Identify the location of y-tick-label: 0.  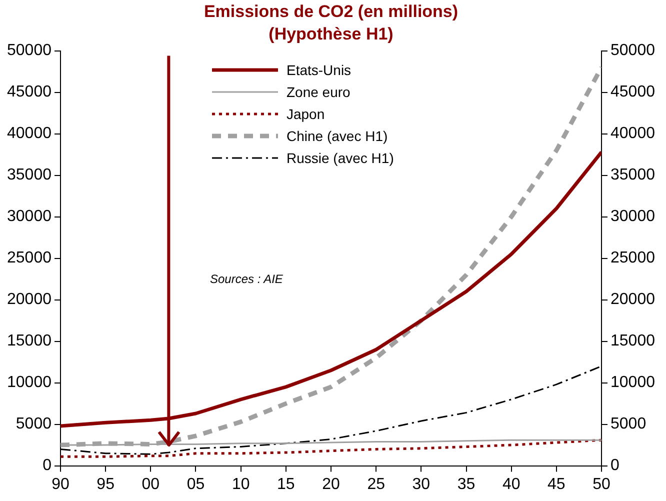
(47, 465).